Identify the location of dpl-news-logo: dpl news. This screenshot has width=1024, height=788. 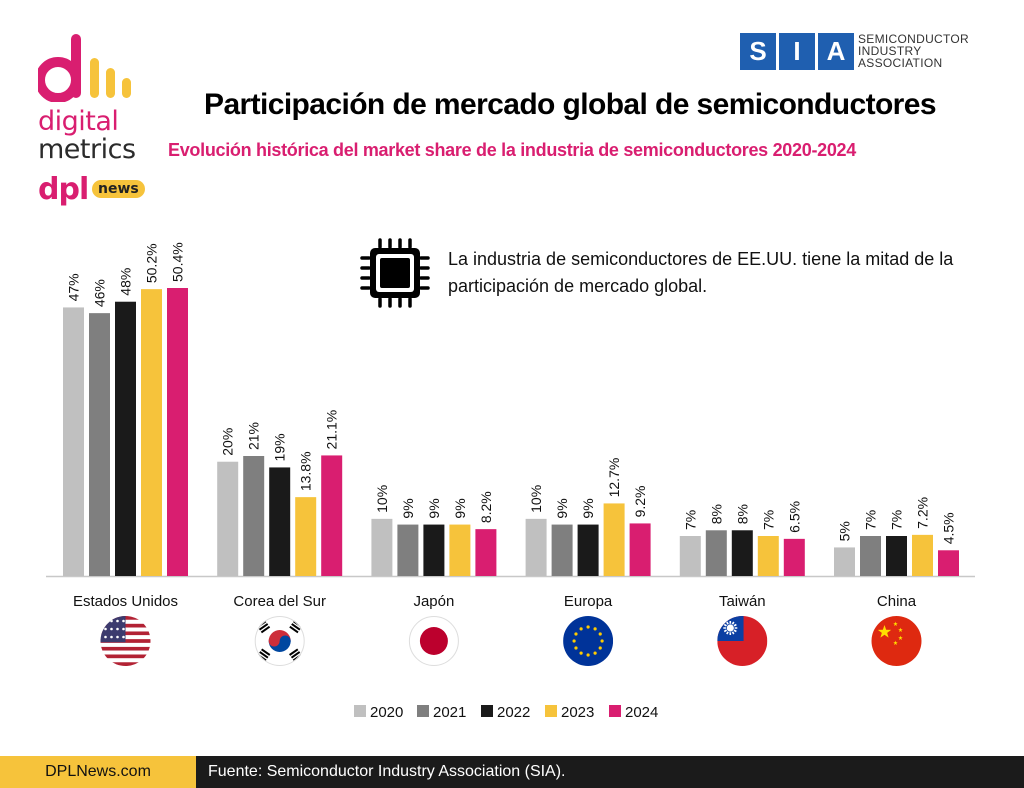
(93, 192).